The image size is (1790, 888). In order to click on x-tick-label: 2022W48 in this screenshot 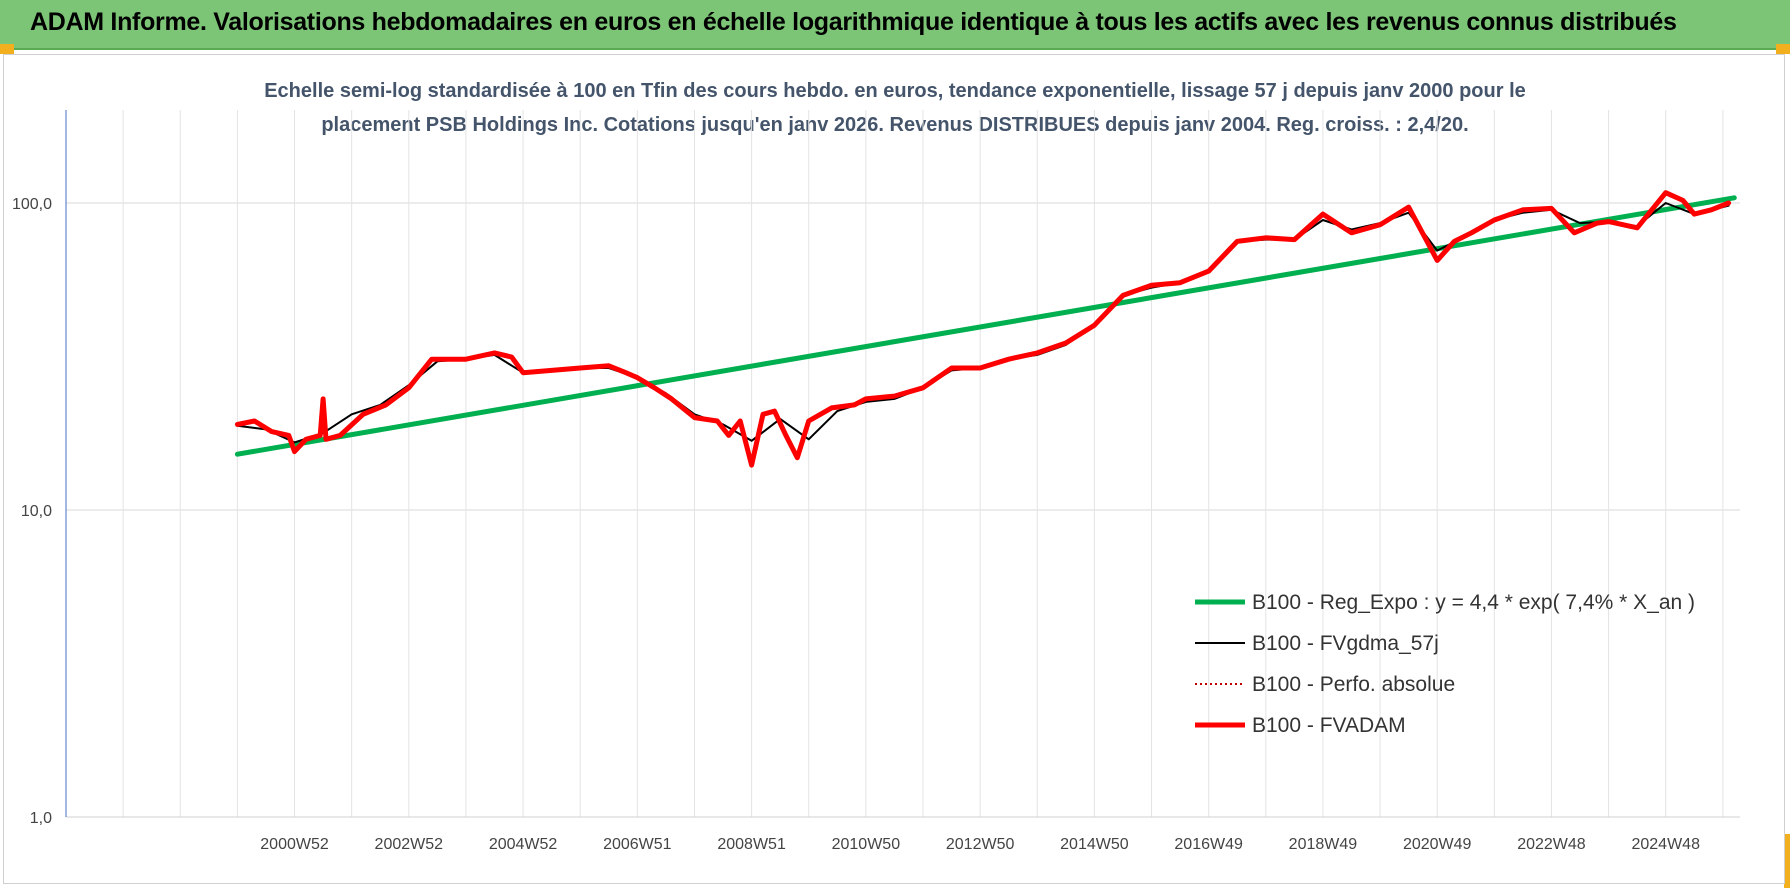, I will do `click(1551, 844)`.